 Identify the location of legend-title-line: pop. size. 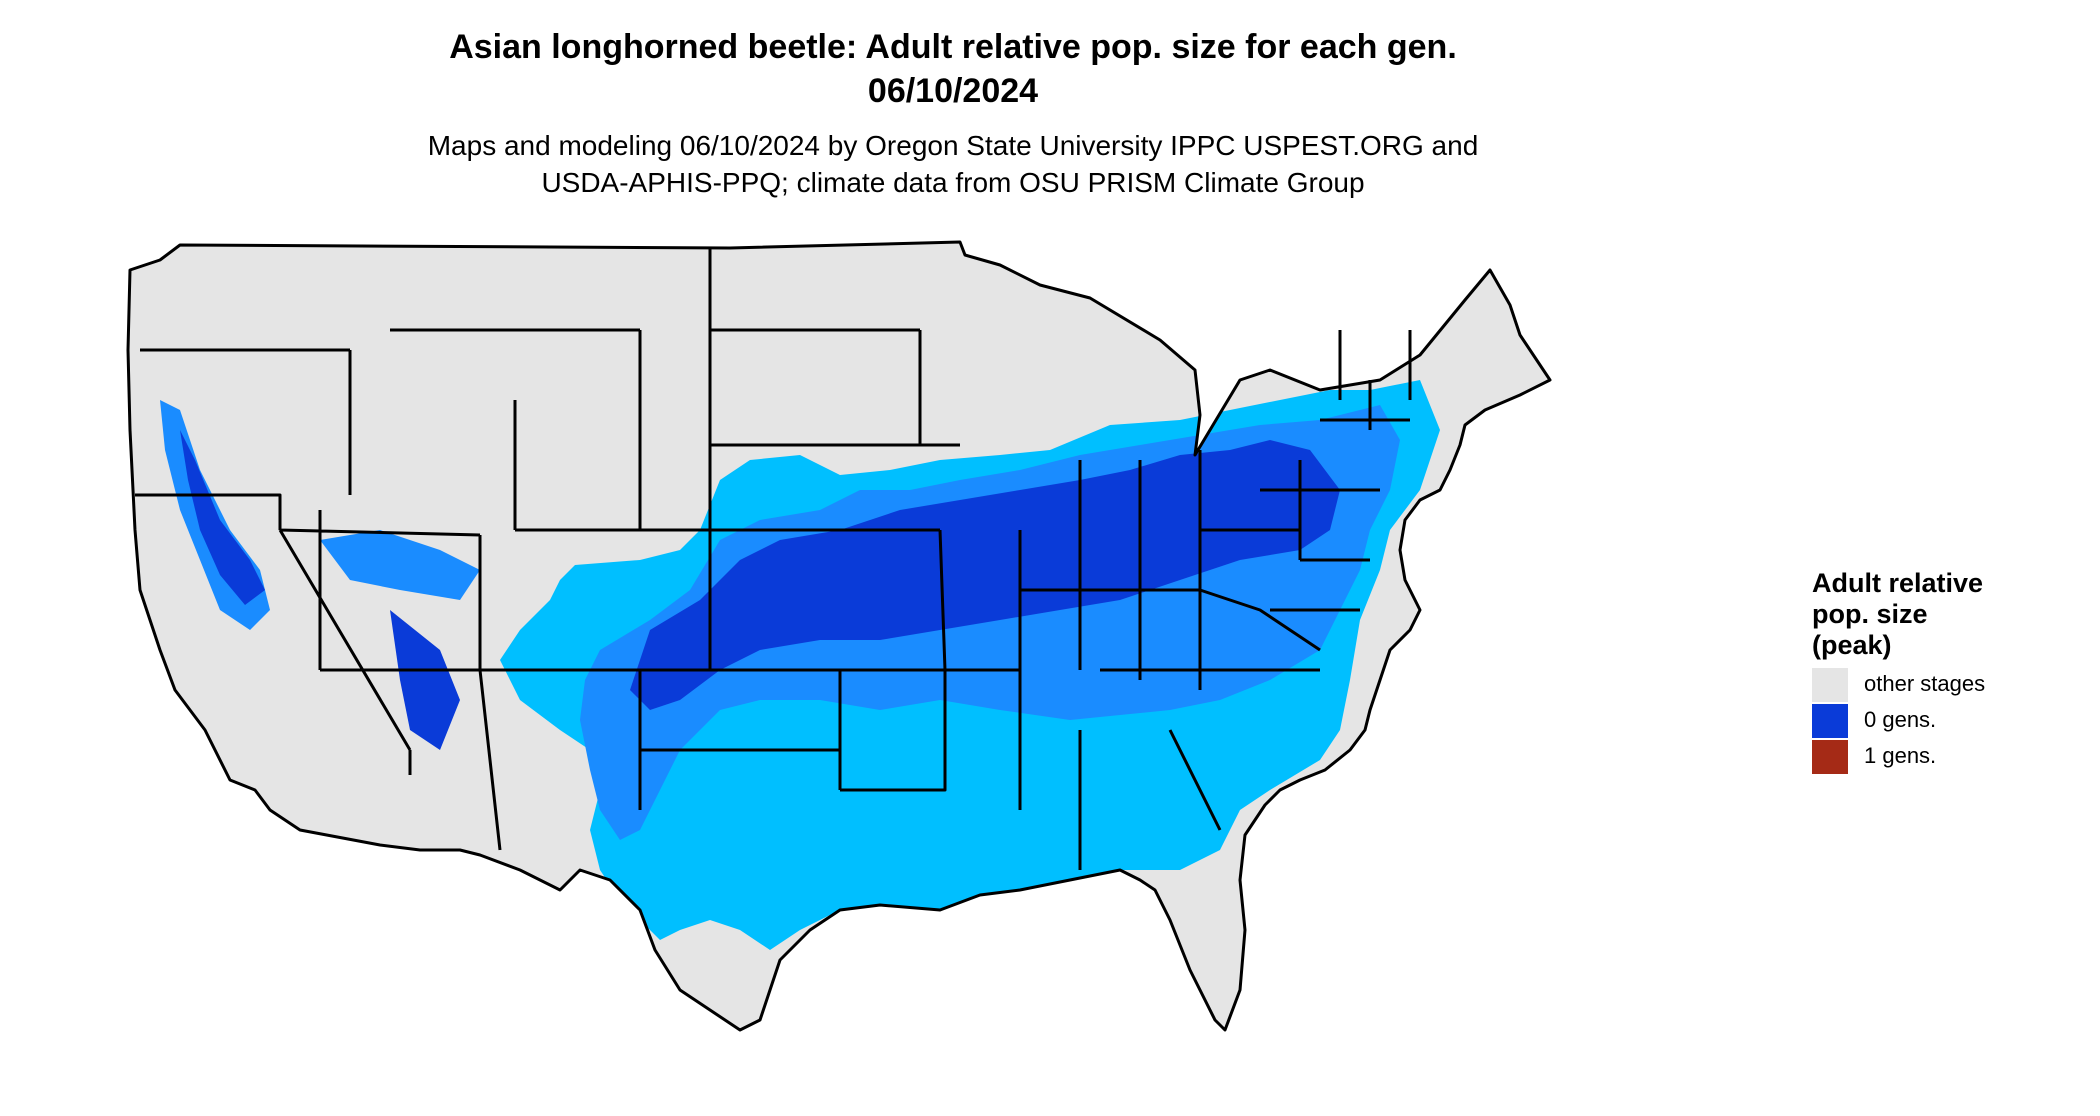
(1870, 614).